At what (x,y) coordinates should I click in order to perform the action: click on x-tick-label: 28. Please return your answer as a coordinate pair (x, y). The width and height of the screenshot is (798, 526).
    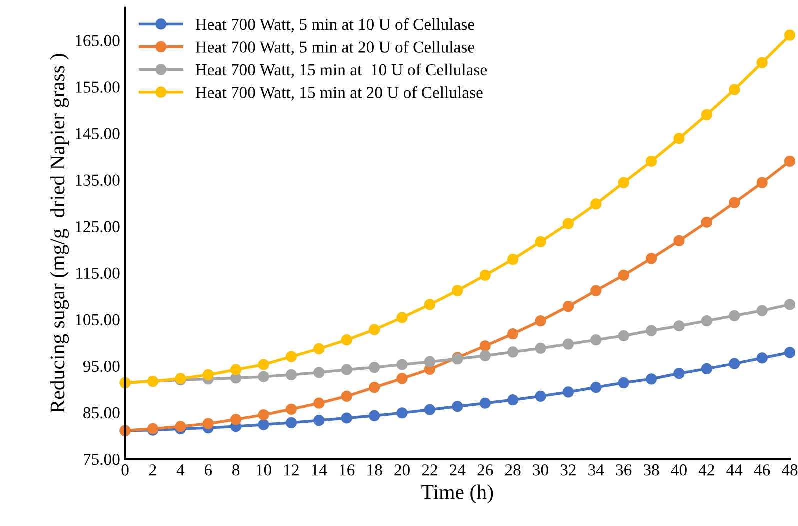
    Looking at the image, I should click on (513, 470).